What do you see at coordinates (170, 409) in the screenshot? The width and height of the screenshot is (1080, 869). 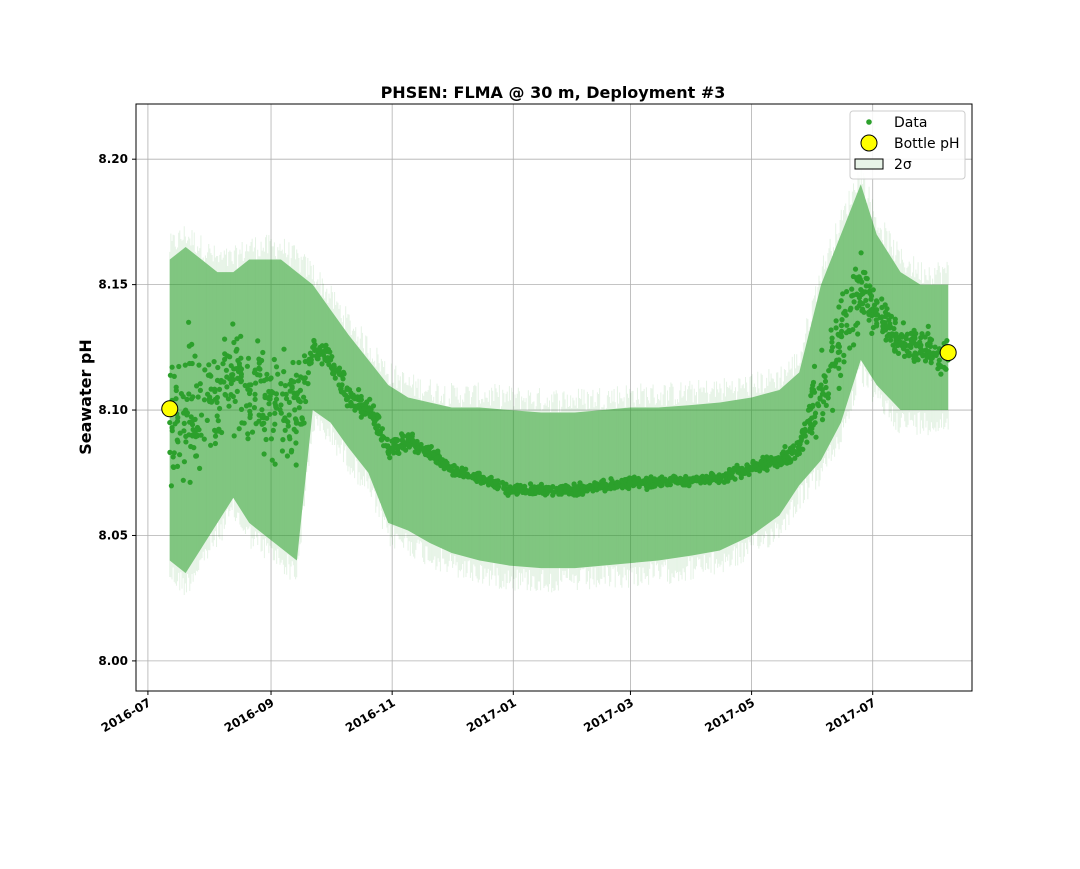 I see `bottle-ph-point` at bounding box center [170, 409].